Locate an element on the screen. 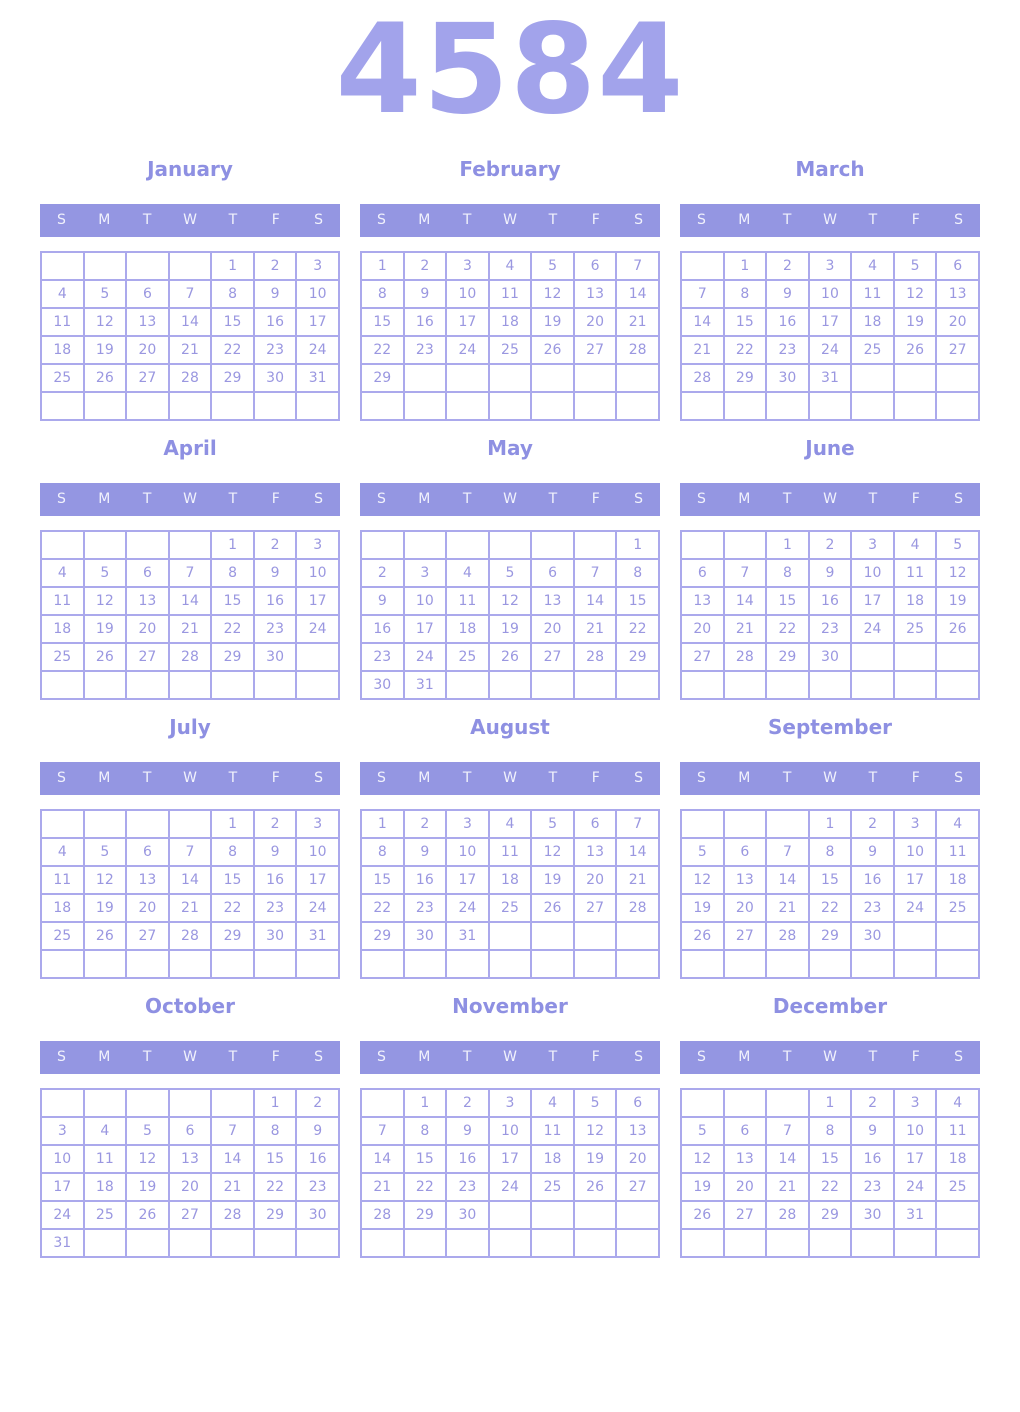 The height and width of the screenshot is (1412, 1020). month-name: October is located at coordinates (190, 1005).